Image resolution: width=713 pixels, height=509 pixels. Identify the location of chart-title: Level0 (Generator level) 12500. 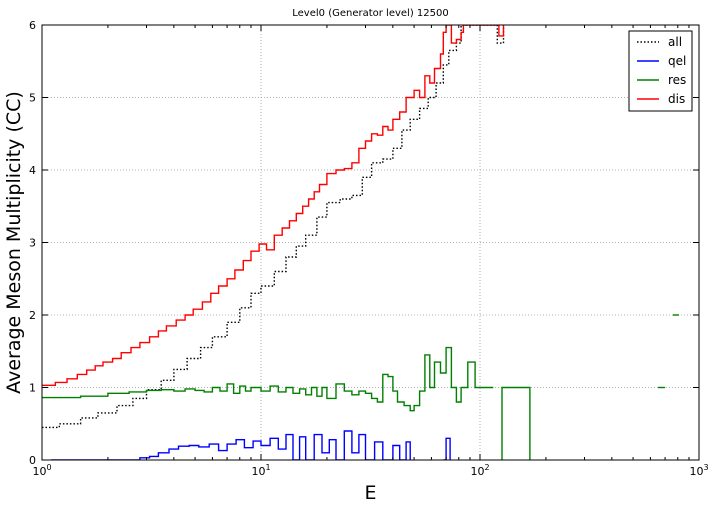
(370, 13).